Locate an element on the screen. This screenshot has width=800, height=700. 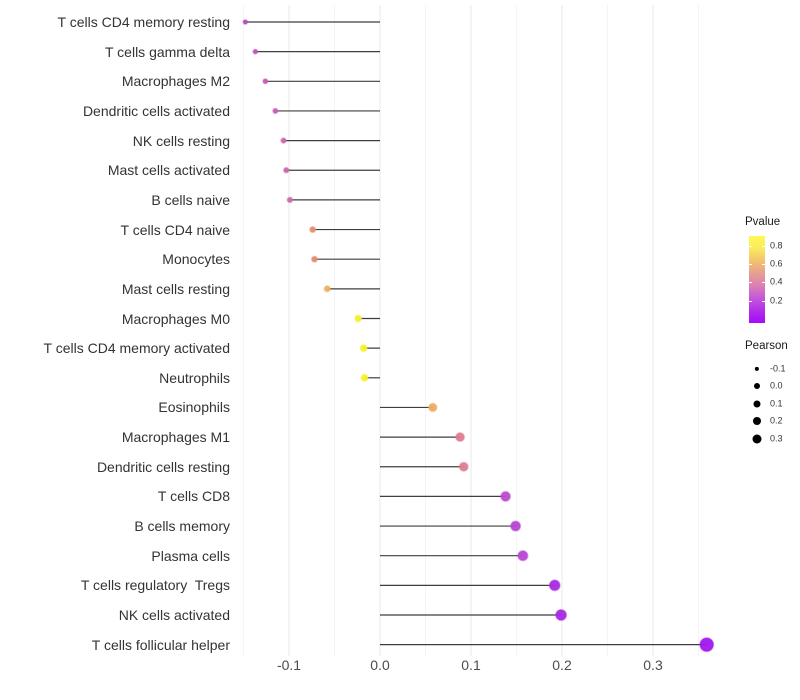
x-tick-label: 0.3 is located at coordinates (653, 665).